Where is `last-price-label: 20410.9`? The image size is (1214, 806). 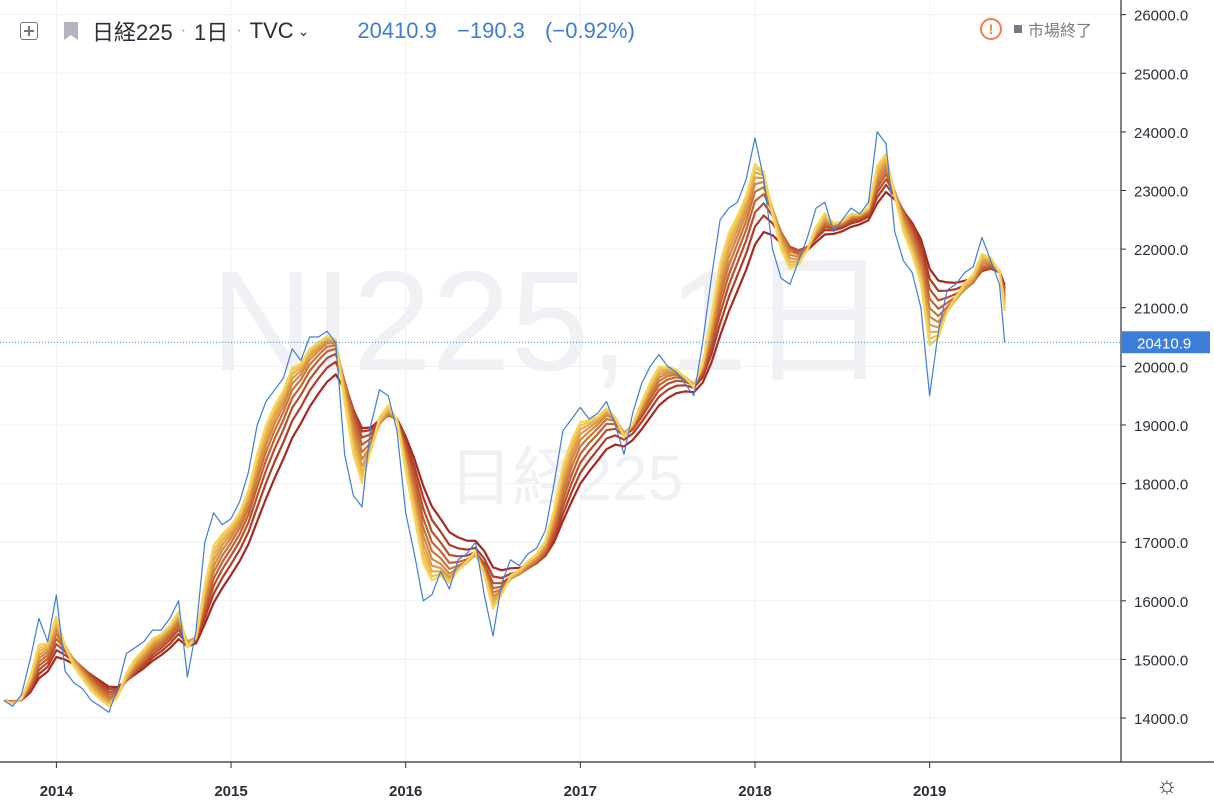 last-price-label: 20410.9 is located at coordinates (1164, 343).